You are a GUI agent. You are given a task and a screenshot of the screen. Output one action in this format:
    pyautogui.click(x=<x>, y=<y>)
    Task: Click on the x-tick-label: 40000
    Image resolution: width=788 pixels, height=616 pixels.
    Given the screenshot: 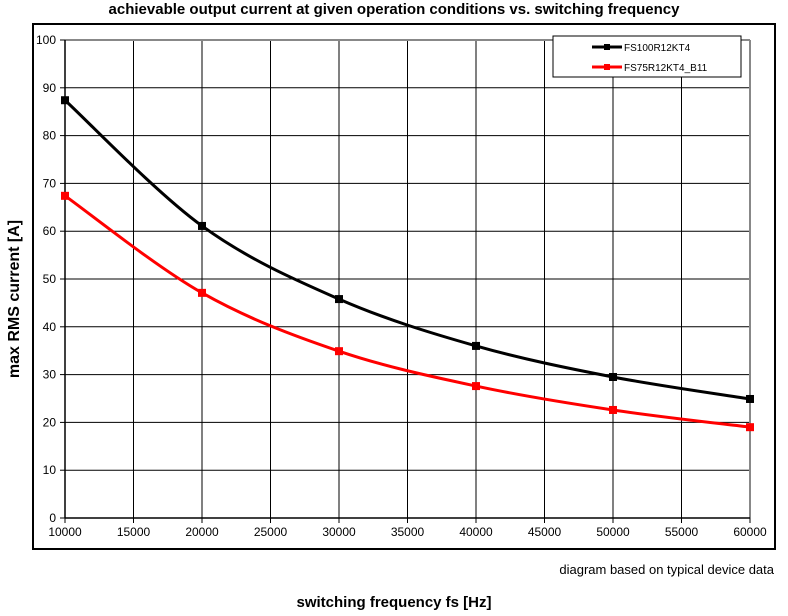 What is the action you would take?
    pyautogui.click(x=476, y=532)
    